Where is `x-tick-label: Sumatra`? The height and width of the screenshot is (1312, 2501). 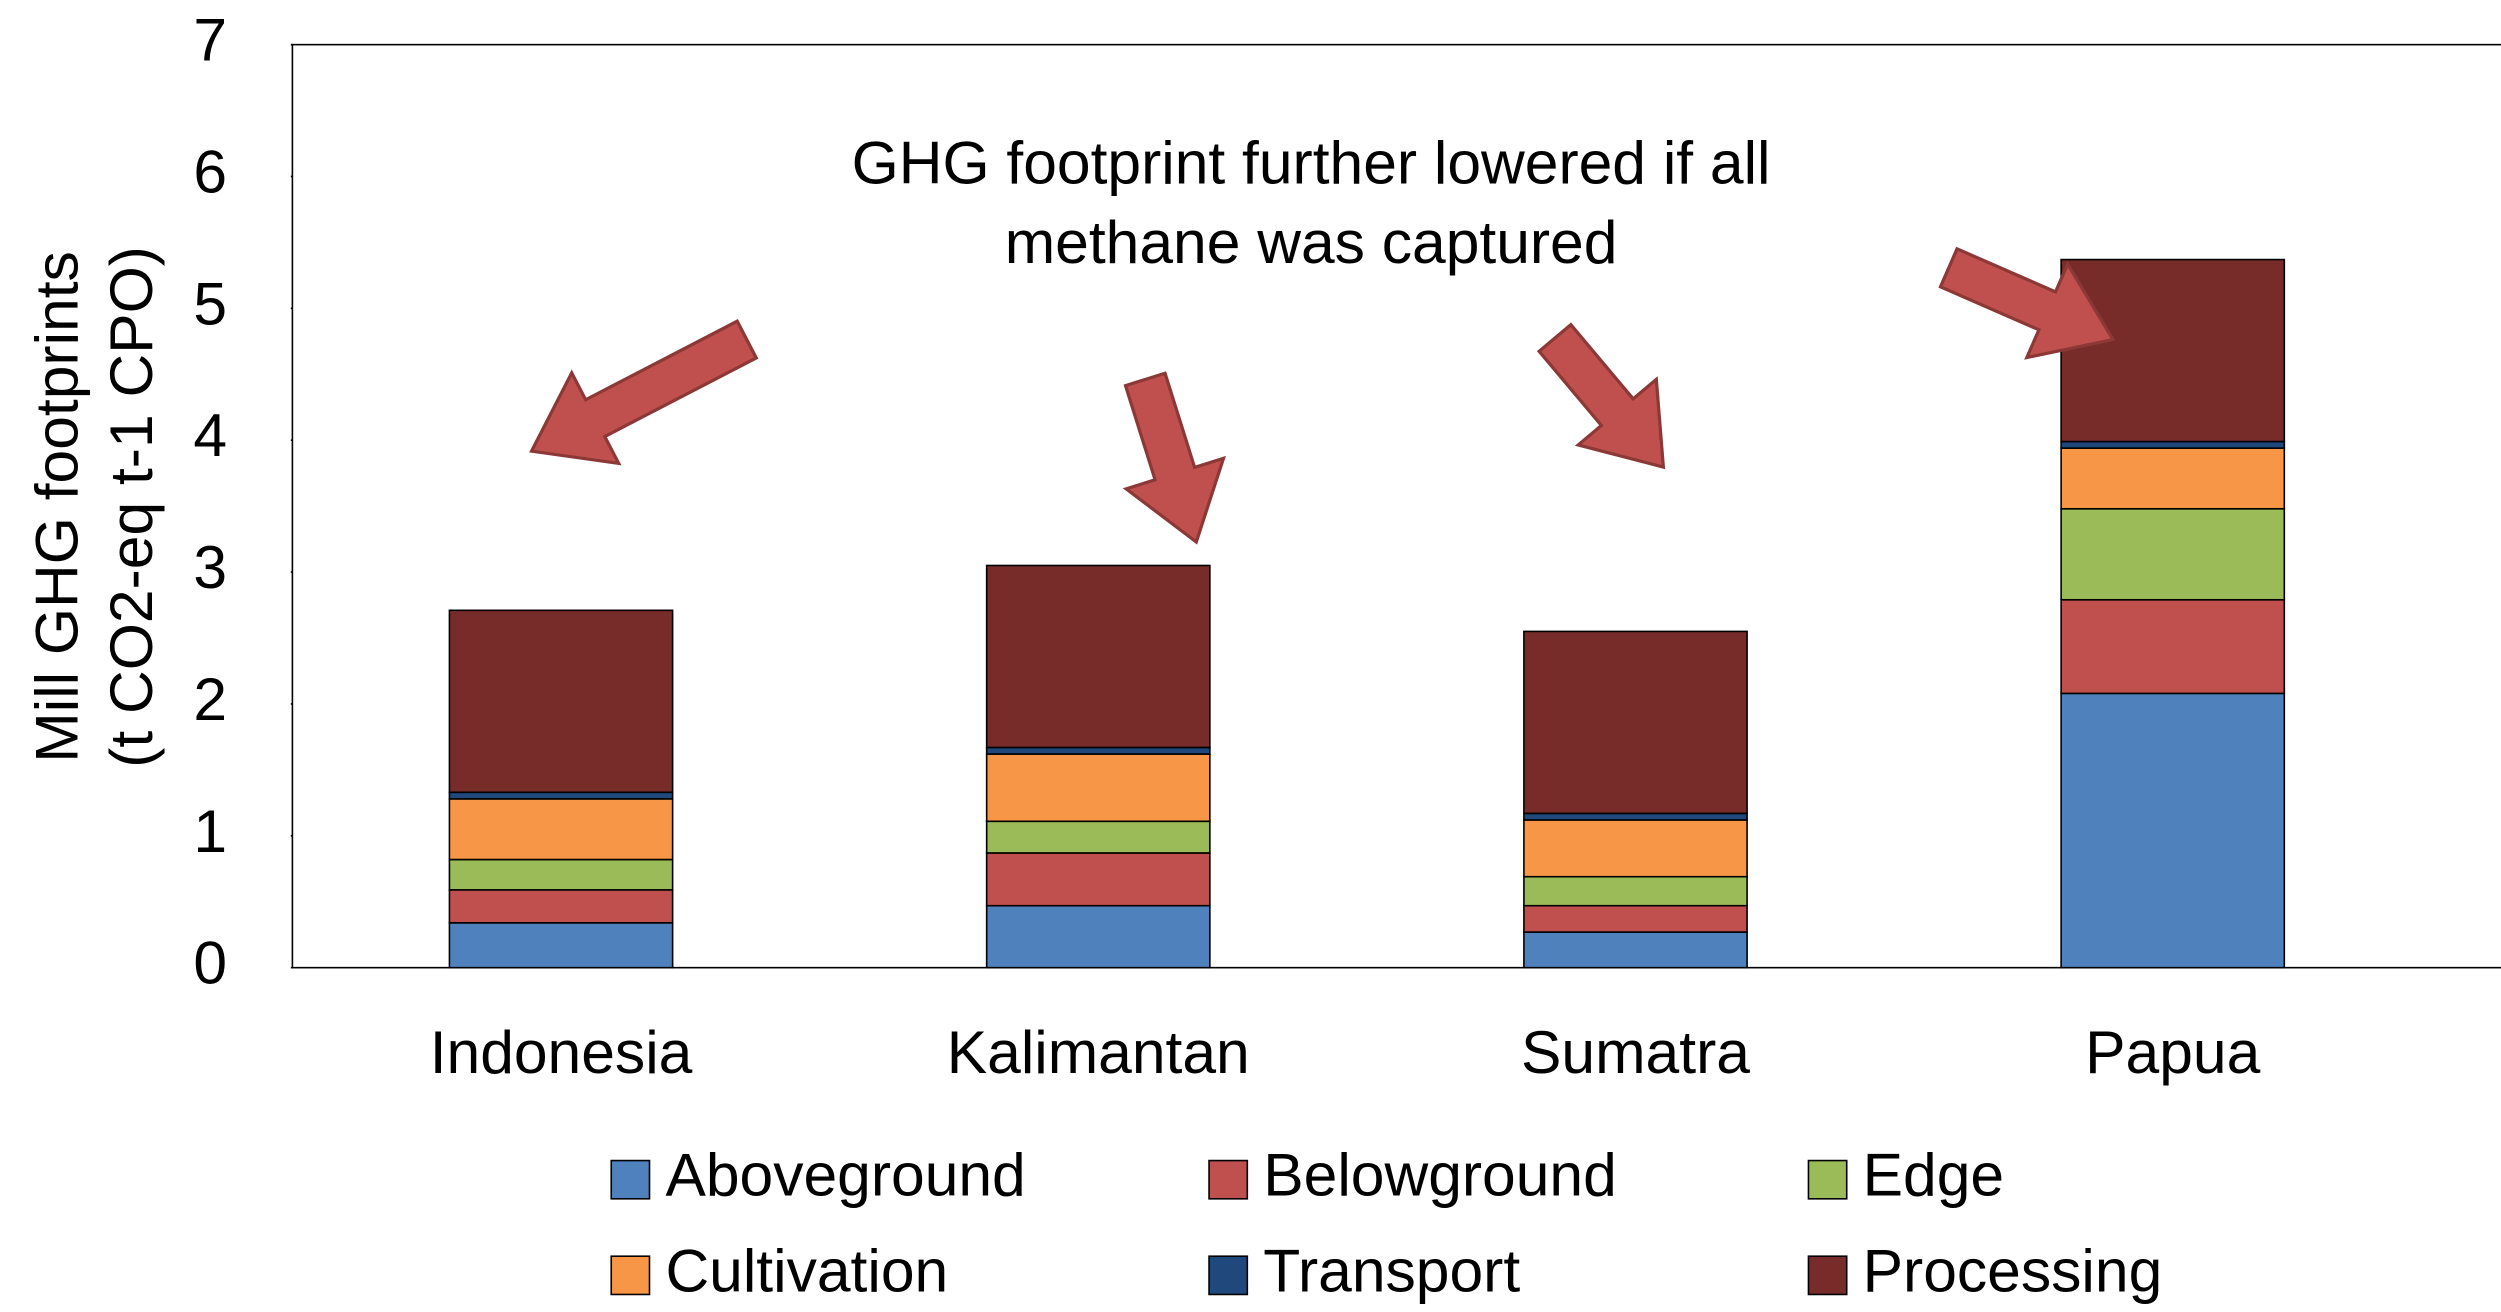 x-tick-label: Sumatra is located at coordinates (1635, 1052).